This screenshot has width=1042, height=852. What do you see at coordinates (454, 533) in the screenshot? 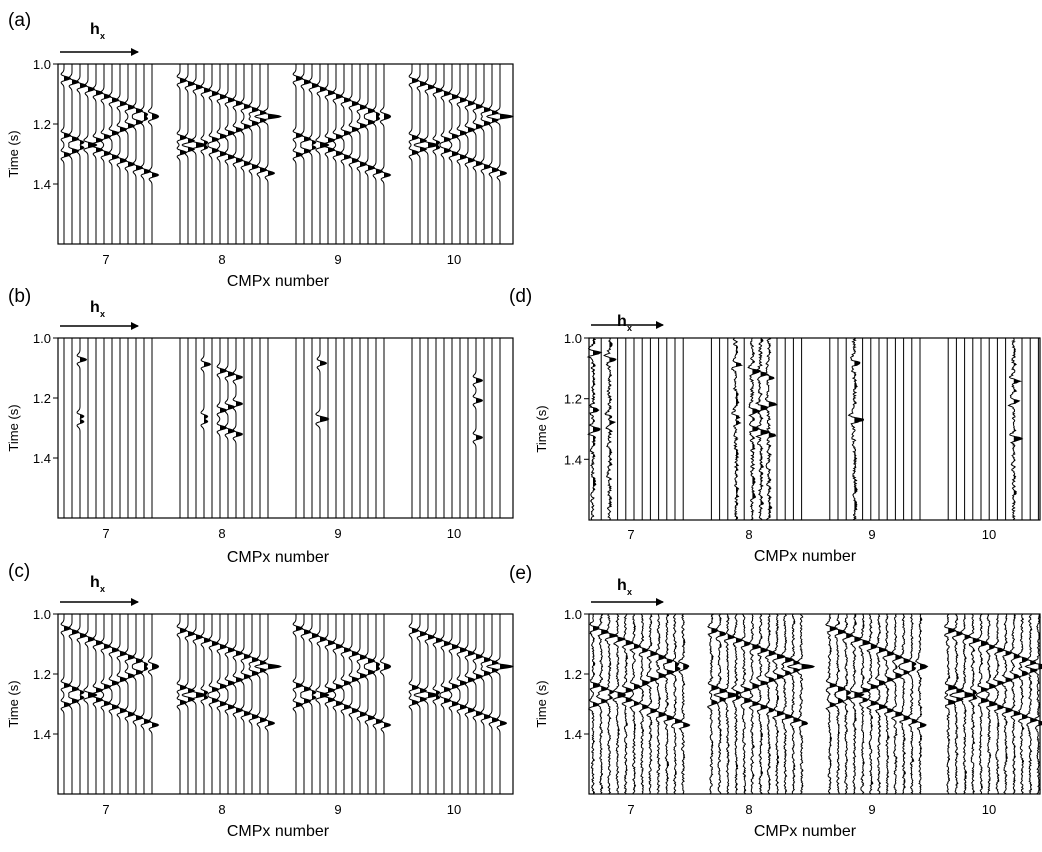
I see `x-tick-label: 10` at bounding box center [454, 533].